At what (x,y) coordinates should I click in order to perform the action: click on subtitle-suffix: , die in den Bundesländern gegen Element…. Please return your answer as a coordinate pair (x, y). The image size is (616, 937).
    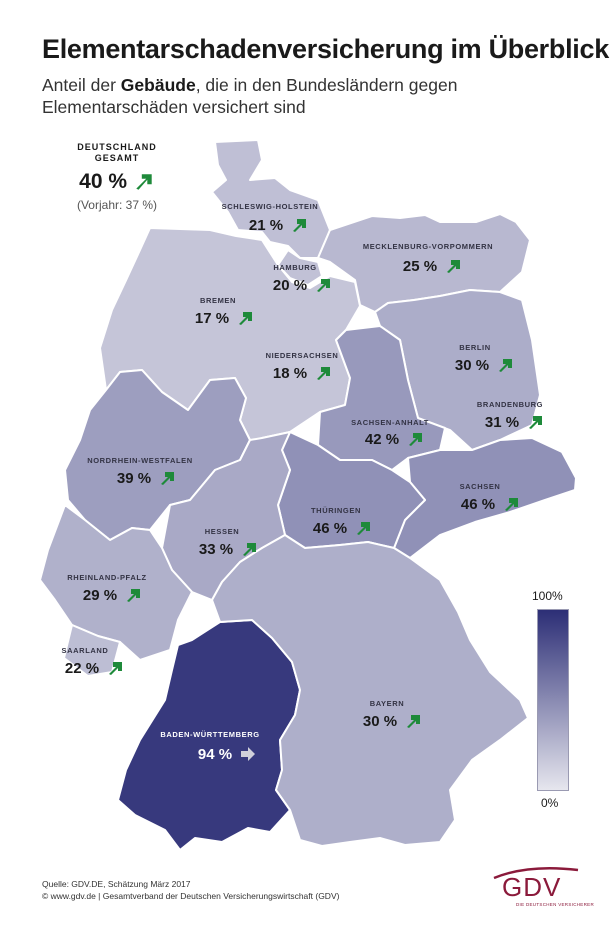
    Looking at the image, I should click on (250, 96).